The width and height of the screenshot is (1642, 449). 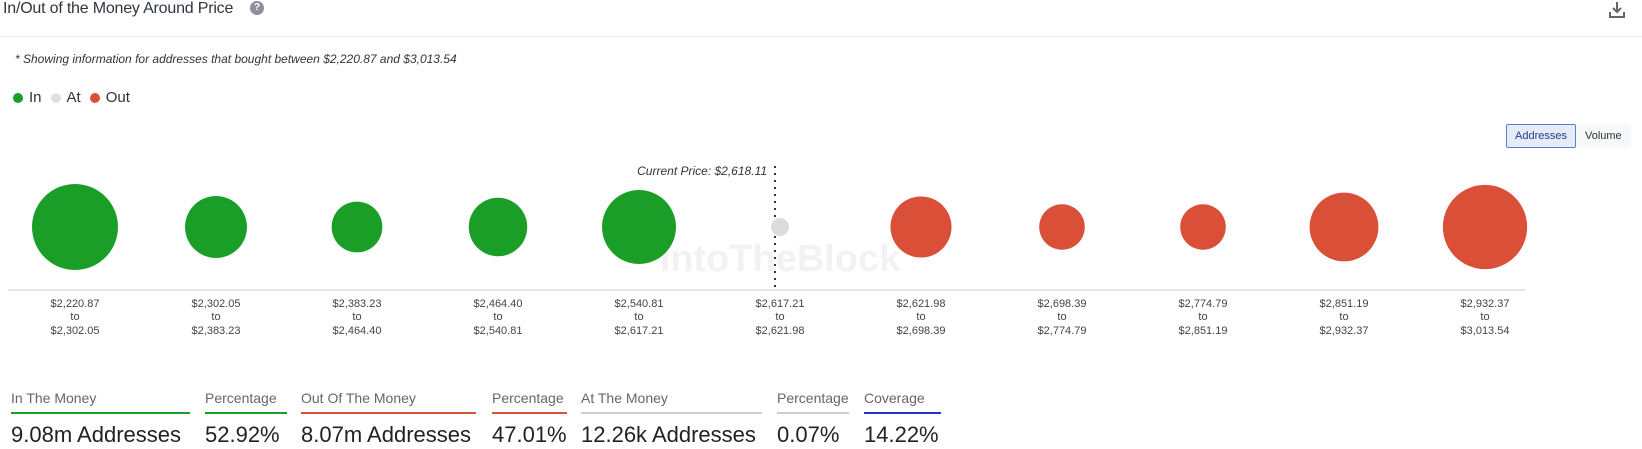 I want to click on legend-label-in: In, so click(x=35, y=97).